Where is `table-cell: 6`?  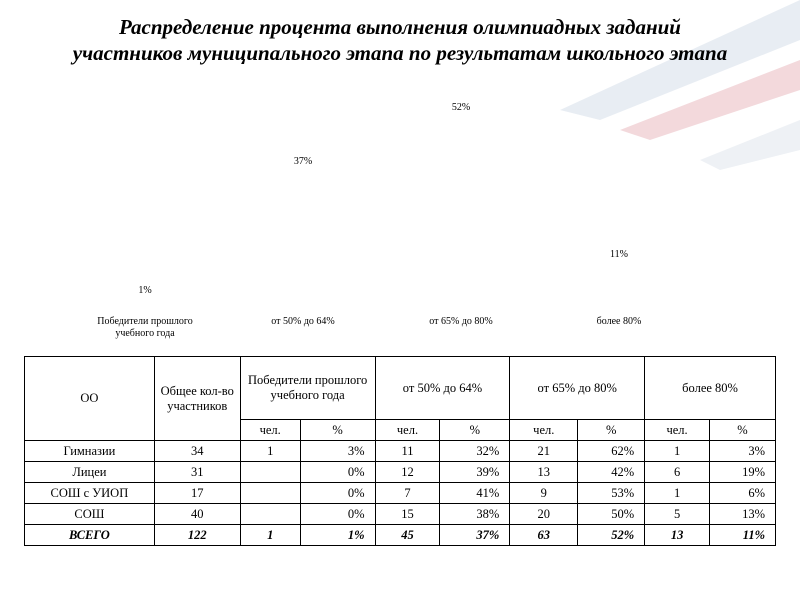
table-cell: 6 is located at coordinates (677, 472).